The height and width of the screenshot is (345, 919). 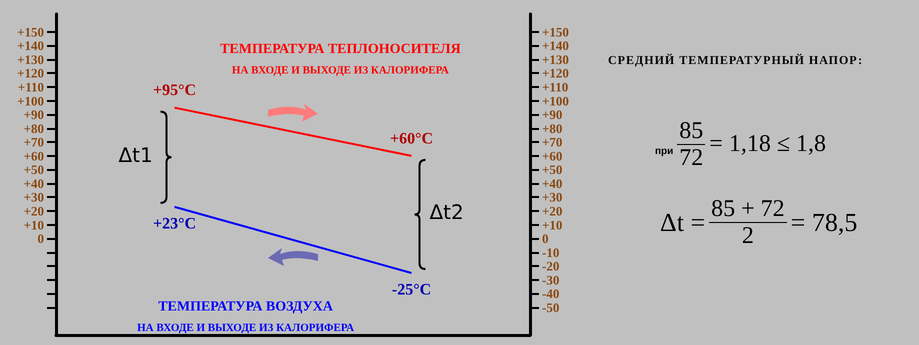 What do you see at coordinates (552, 224) in the screenshot?
I see `y2-tick-label: +10` at bounding box center [552, 224].